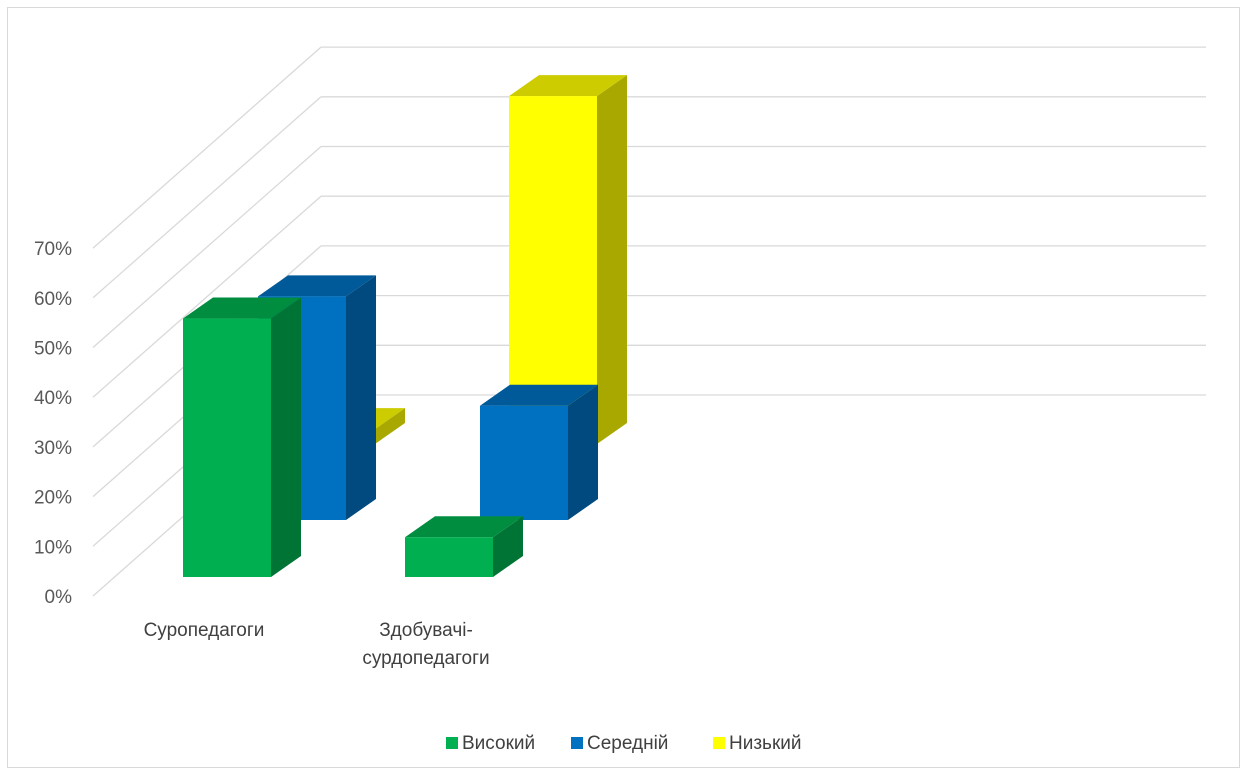 Image resolution: width=1248 pixels, height=776 pixels. What do you see at coordinates (425, 658) in the screenshot?
I see `category-label: сурдопедагоги` at bounding box center [425, 658].